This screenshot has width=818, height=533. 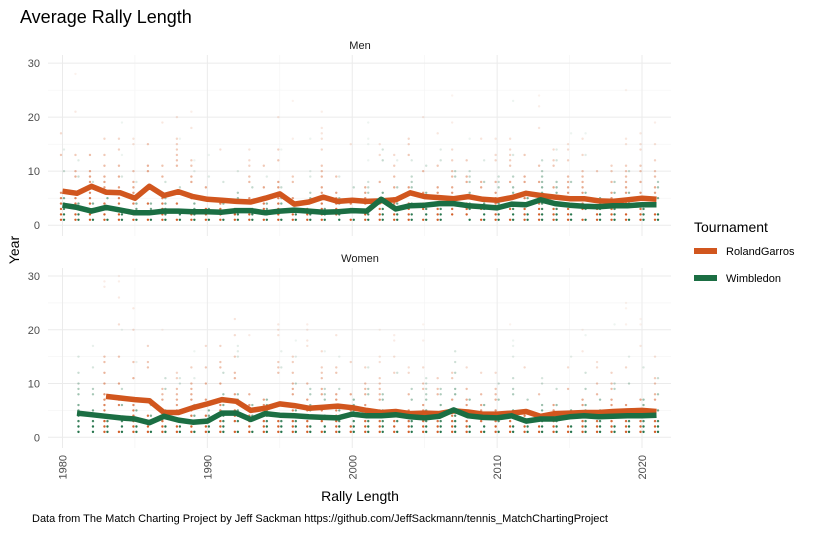 I want to click on x-tick-label: 1980, so click(x=63, y=467).